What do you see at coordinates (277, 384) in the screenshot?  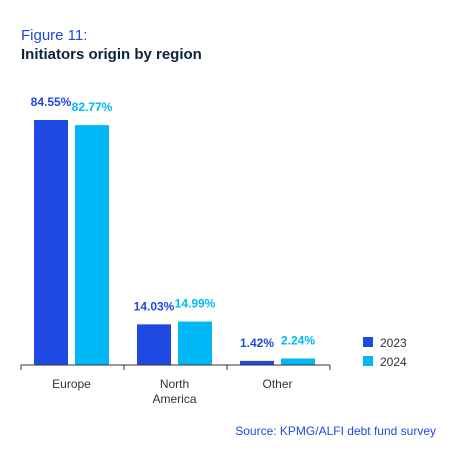 I see `x-tick-label: Other` at bounding box center [277, 384].